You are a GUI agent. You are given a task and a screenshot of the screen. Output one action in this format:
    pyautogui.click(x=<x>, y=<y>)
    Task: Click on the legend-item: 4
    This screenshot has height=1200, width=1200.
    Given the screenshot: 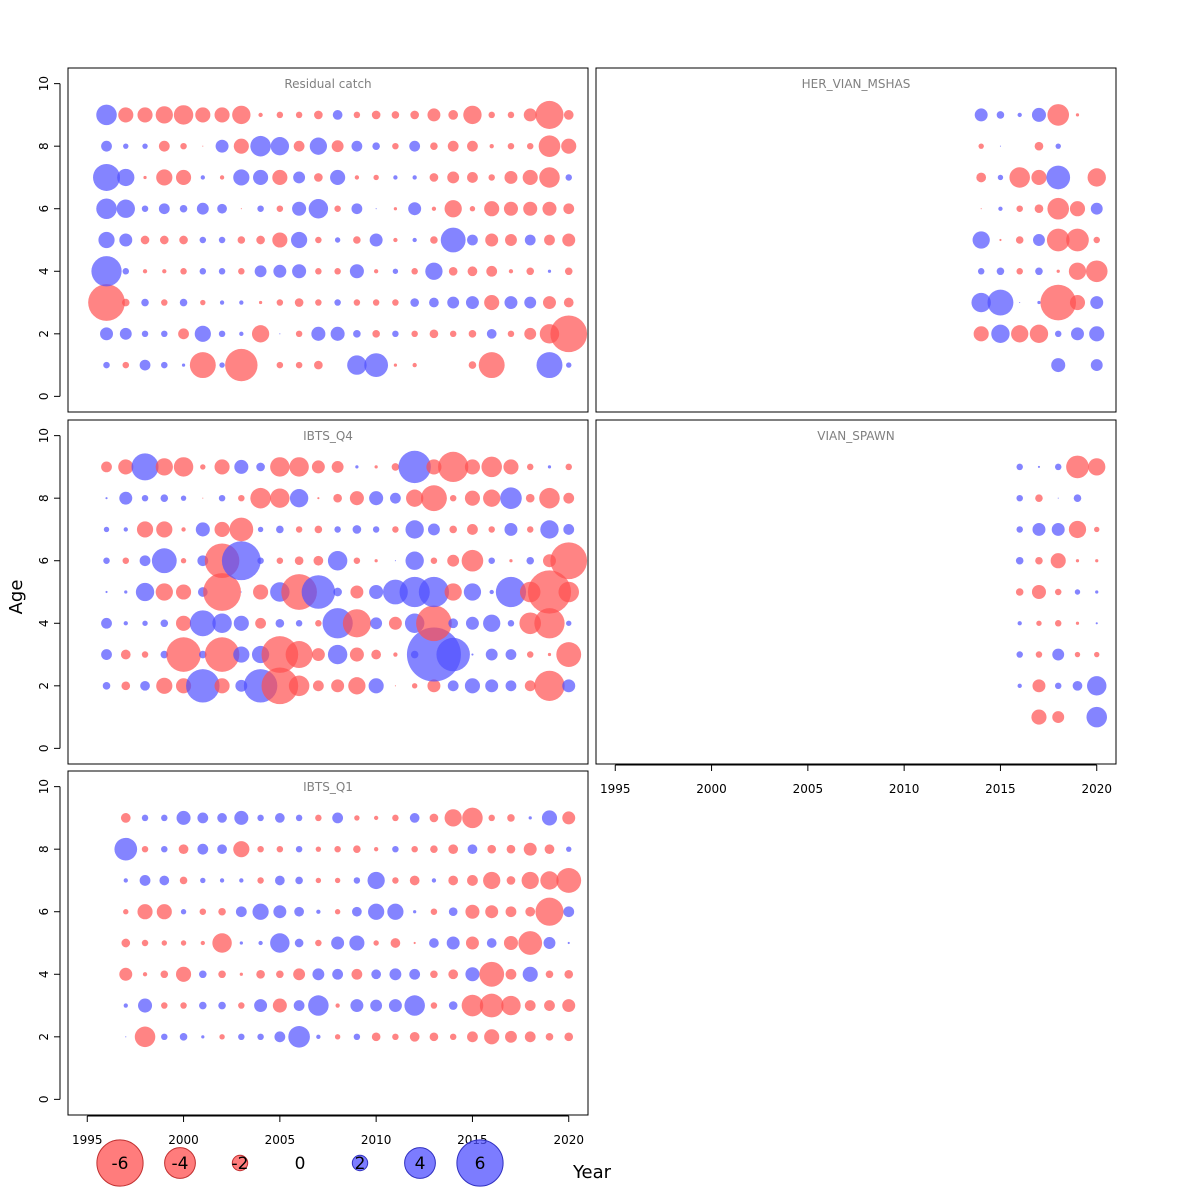 What is the action you would take?
    pyautogui.click(x=420, y=1163)
    